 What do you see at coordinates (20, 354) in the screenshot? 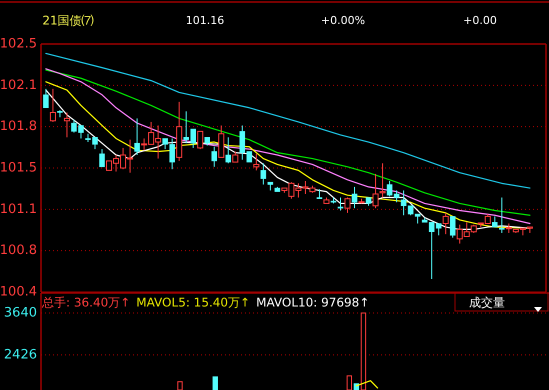
I see `y-tick-label: 2426` at bounding box center [20, 354].